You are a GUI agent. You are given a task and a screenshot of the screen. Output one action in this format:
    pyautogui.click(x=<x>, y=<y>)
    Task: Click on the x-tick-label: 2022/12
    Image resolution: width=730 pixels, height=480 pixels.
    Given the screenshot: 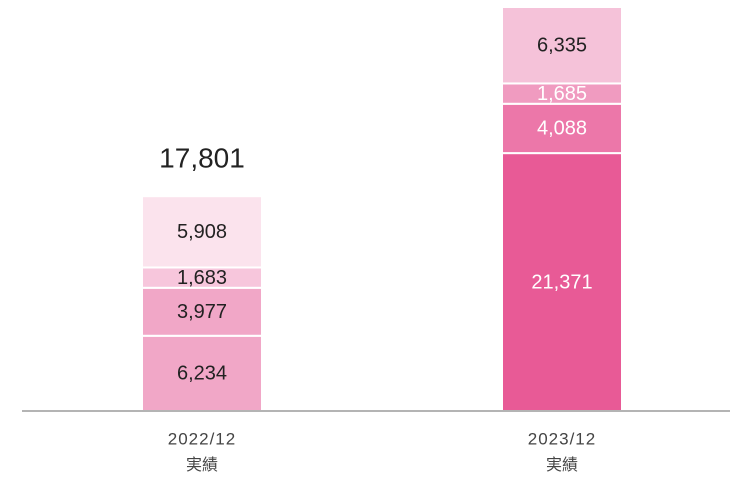 What is the action you would take?
    pyautogui.click(x=202, y=438)
    